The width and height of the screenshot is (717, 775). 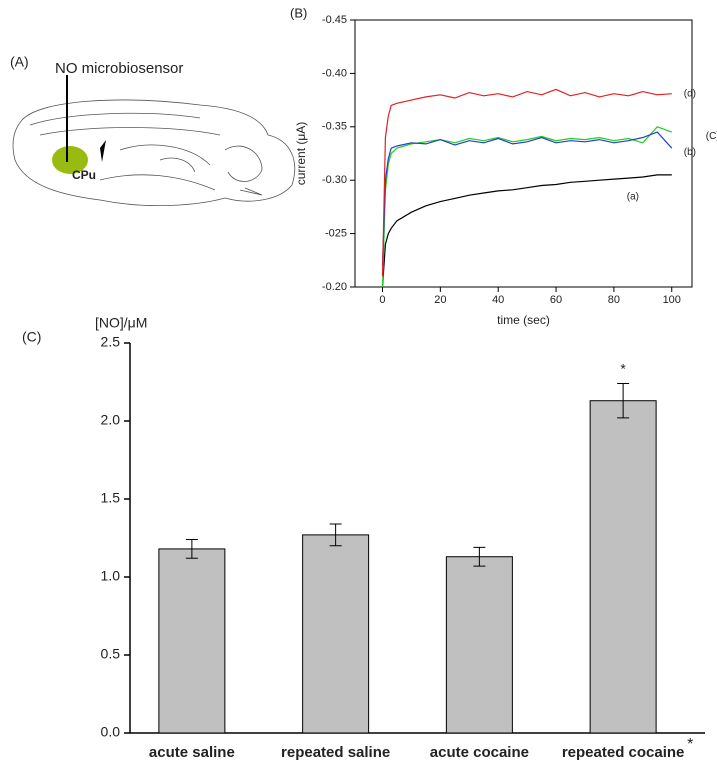 I want to click on region-label: CPu, so click(x=84, y=175).